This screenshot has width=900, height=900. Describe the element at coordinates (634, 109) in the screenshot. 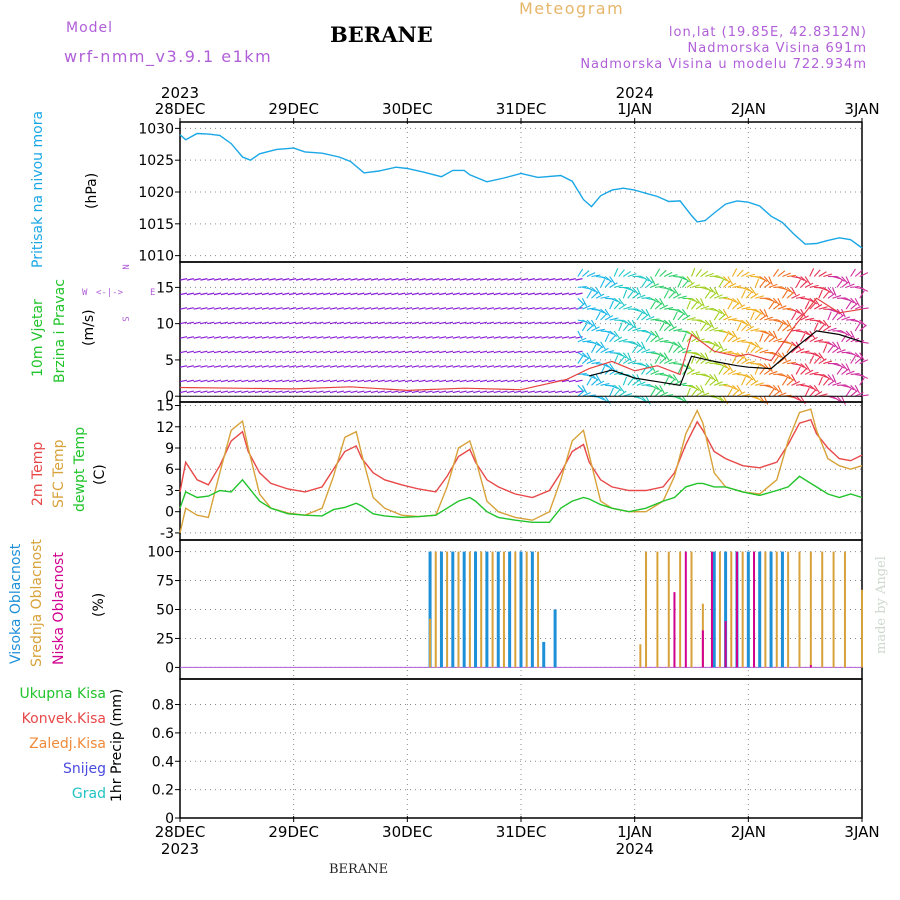

I see `top-day-label: 1JAN` at that location.